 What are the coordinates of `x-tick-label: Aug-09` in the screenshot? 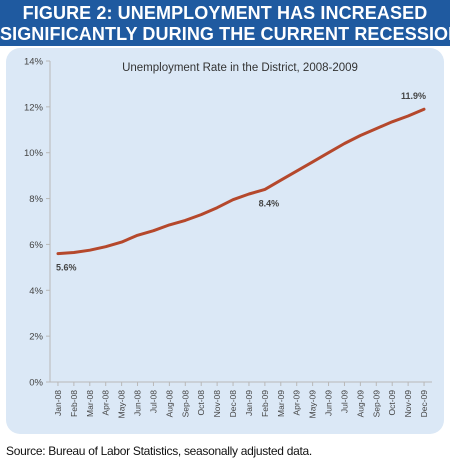 It's located at (360, 404).